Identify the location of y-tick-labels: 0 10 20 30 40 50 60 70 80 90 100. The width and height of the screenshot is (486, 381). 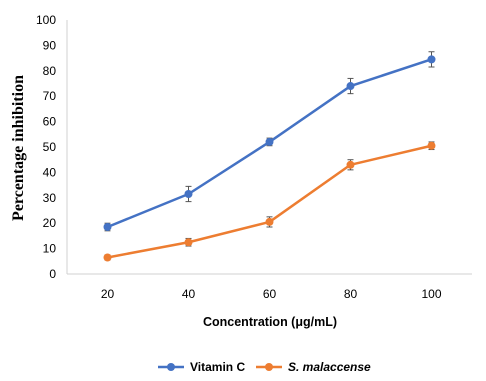
(46, 147).